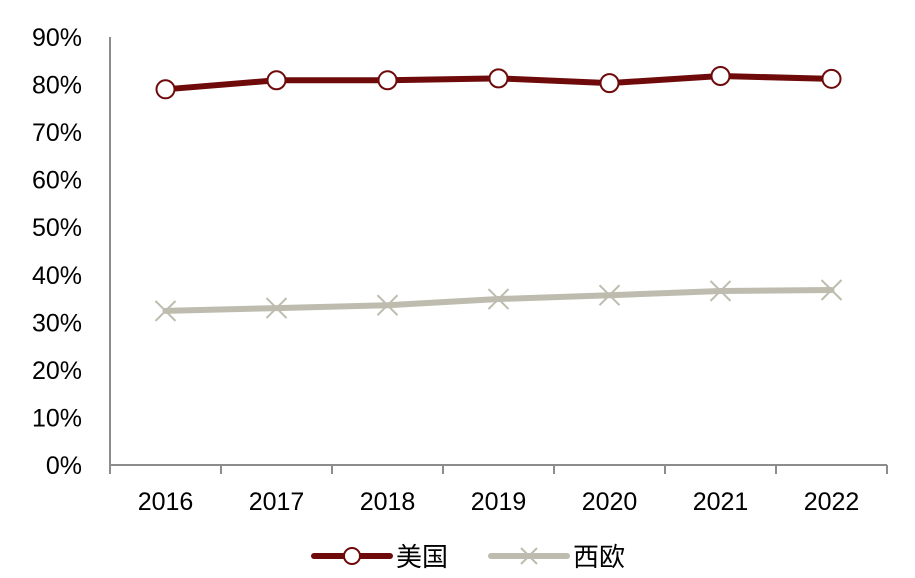  What do you see at coordinates (57, 371) in the screenshot?
I see `y-tick-label: 20%` at bounding box center [57, 371].